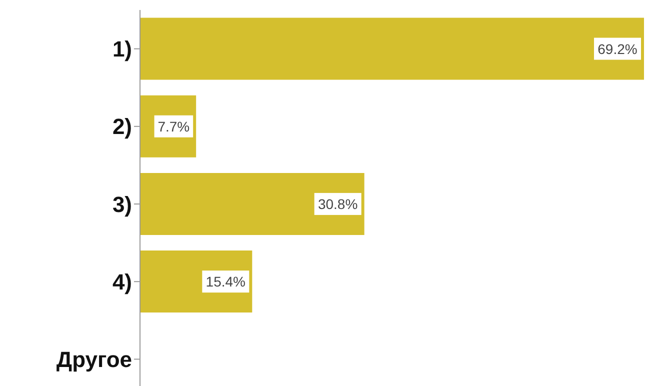 This screenshot has width=662, height=386. What do you see at coordinates (122, 281) in the screenshot?
I see `y-tick-label: 4)` at bounding box center [122, 281].